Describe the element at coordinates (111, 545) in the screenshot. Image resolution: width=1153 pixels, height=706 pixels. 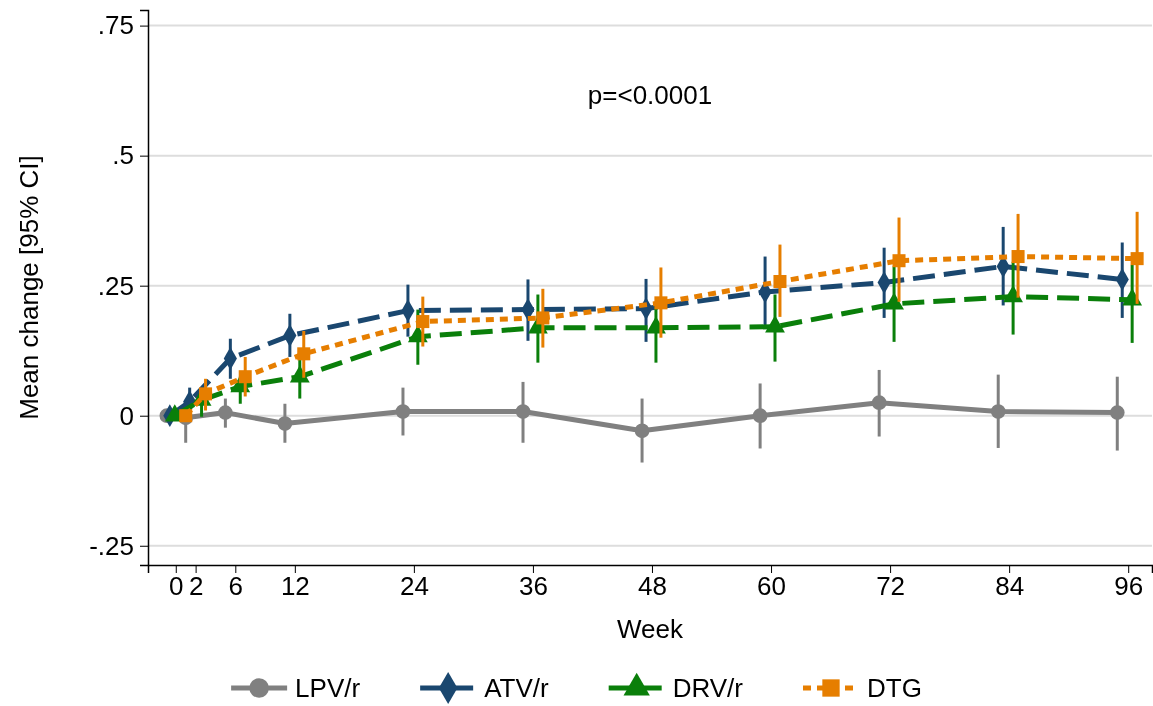
I see `y-tick-label: -.25` at that location.